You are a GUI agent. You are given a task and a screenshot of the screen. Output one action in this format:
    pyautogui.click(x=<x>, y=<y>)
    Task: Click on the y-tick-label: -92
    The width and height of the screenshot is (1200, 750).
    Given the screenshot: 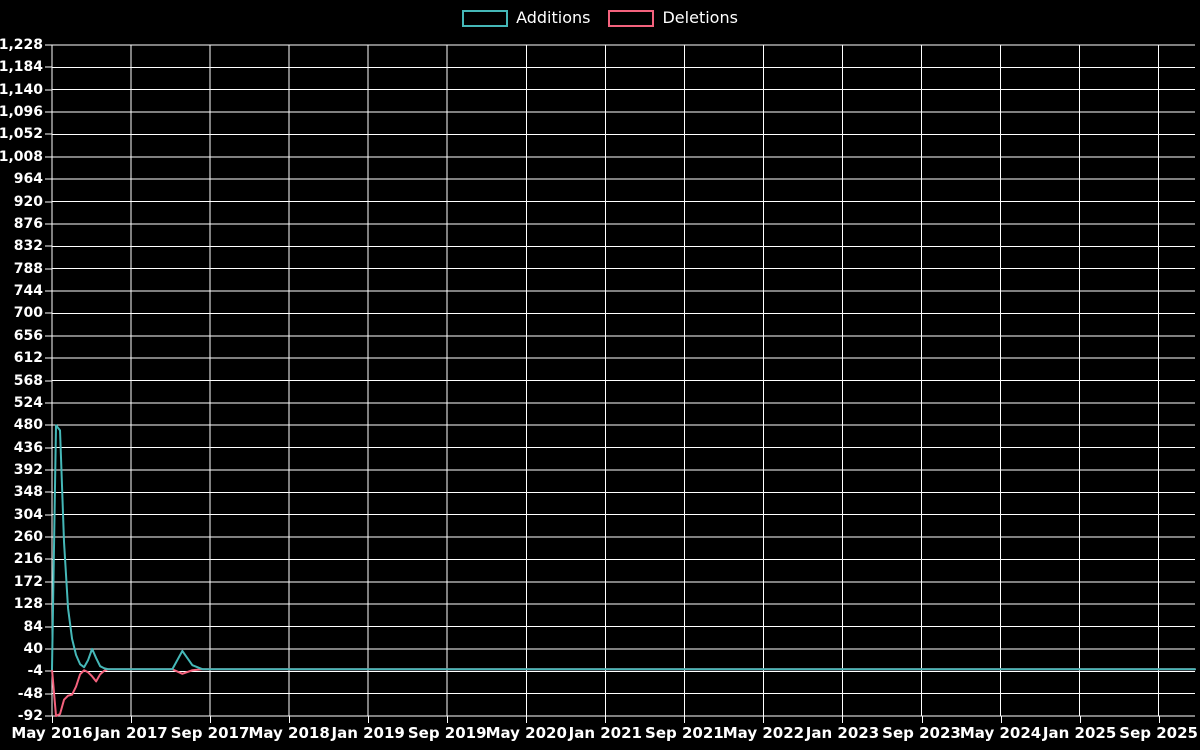 What is the action you would take?
    pyautogui.click(x=30, y=716)
    